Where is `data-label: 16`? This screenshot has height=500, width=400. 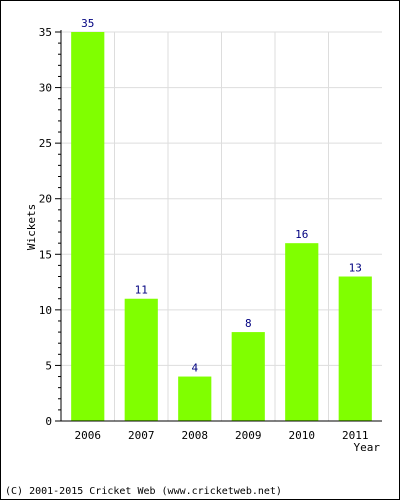 data-label: 16 is located at coordinates (301, 234).